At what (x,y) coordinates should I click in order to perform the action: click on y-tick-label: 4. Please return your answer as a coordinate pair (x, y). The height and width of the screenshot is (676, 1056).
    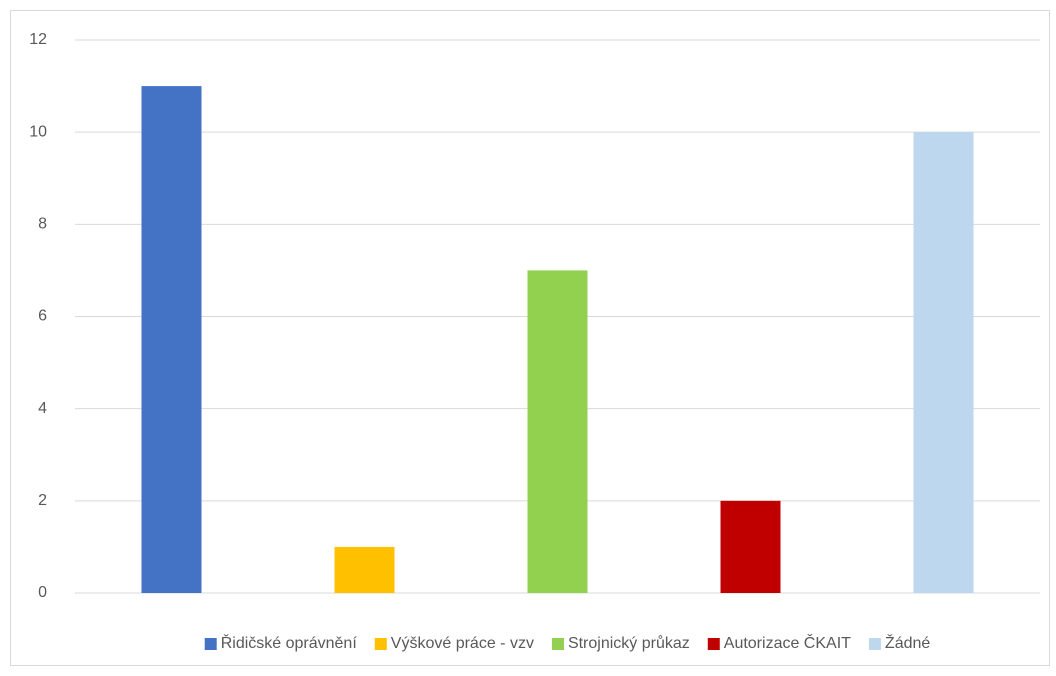
    Looking at the image, I should click on (42, 408).